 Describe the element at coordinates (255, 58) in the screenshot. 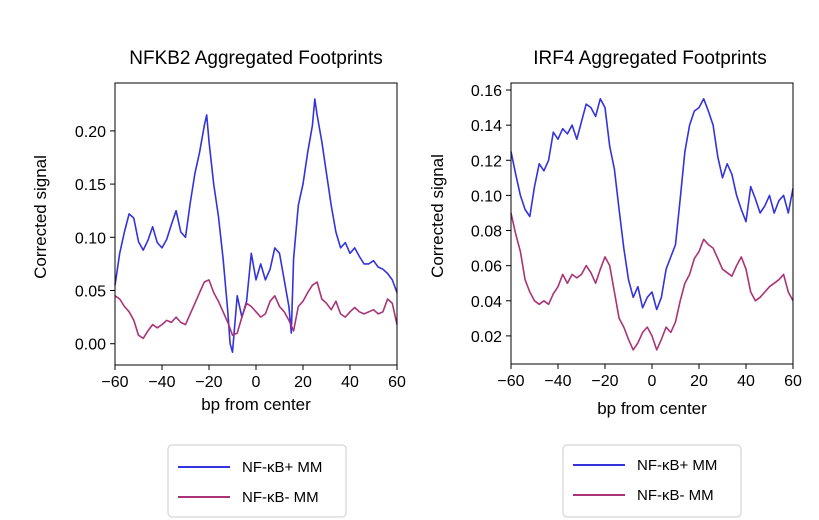

I see `chart-title: NFKB2 Aggregated Footprints` at that location.